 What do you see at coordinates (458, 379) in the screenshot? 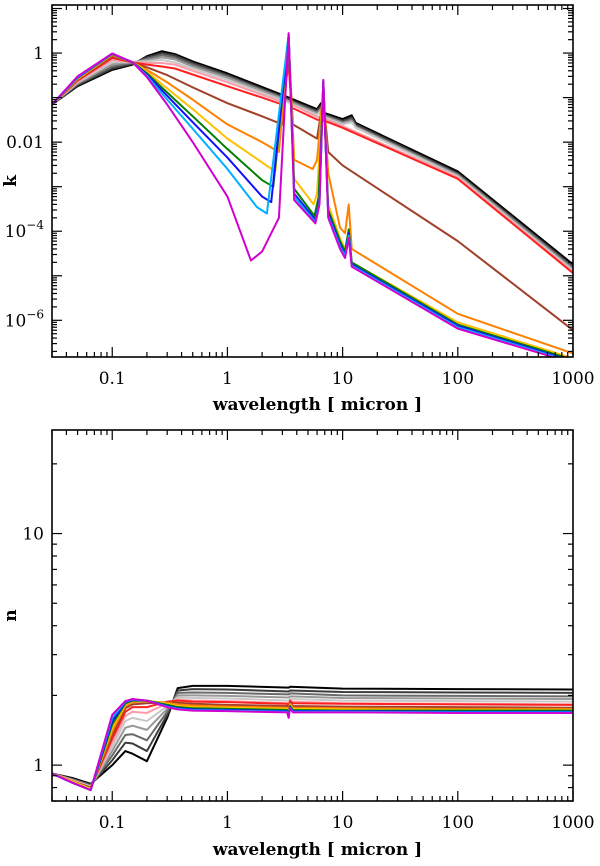
I see `k-panel-x-tick-label: 100` at bounding box center [458, 379].